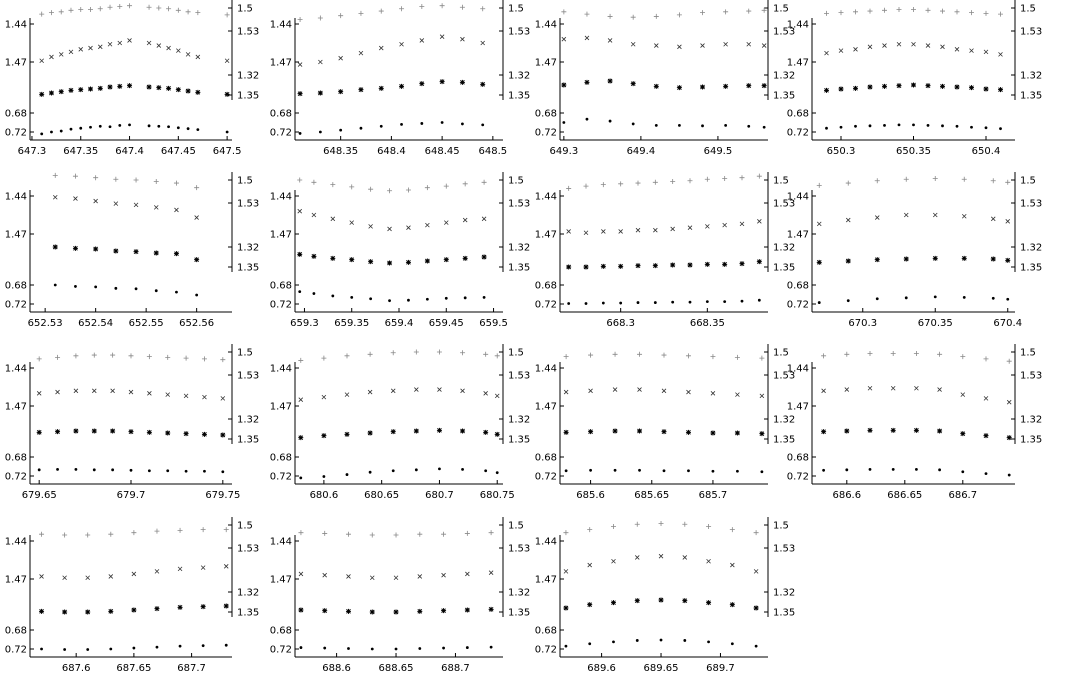 The width and height of the screenshot is (1070, 676). Describe the element at coordinates (222, 495) in the screenshot. I see `x-tick-label: 679.75` at that location.